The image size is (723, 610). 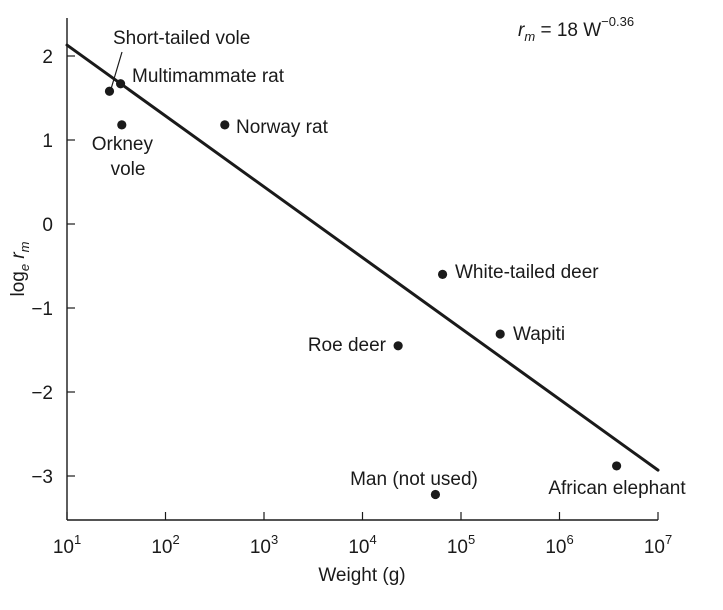 What do you see at coordinates (42, 309) in the screenshot?
I see `y-tick-label: −1` at bounding box center [42, 309].